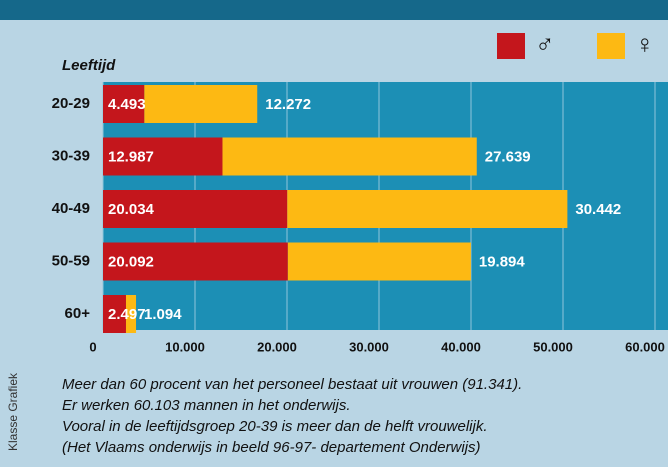 The image size is (668, 467). Describe the element at coordinates (13, 411) in the screenshot. I see `source: Klasse Grafiek` at that location.